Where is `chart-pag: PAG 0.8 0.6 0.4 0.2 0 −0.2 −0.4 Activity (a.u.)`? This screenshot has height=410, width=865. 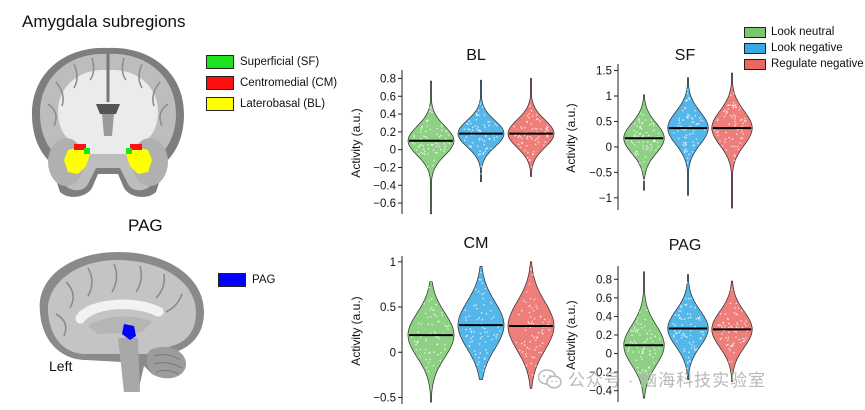
chart-pag: PAG 0.8 0.6 0.4 0.2 0 −0.2 −0.4 Activity (a.u.) is located at coordinates (658, 319).